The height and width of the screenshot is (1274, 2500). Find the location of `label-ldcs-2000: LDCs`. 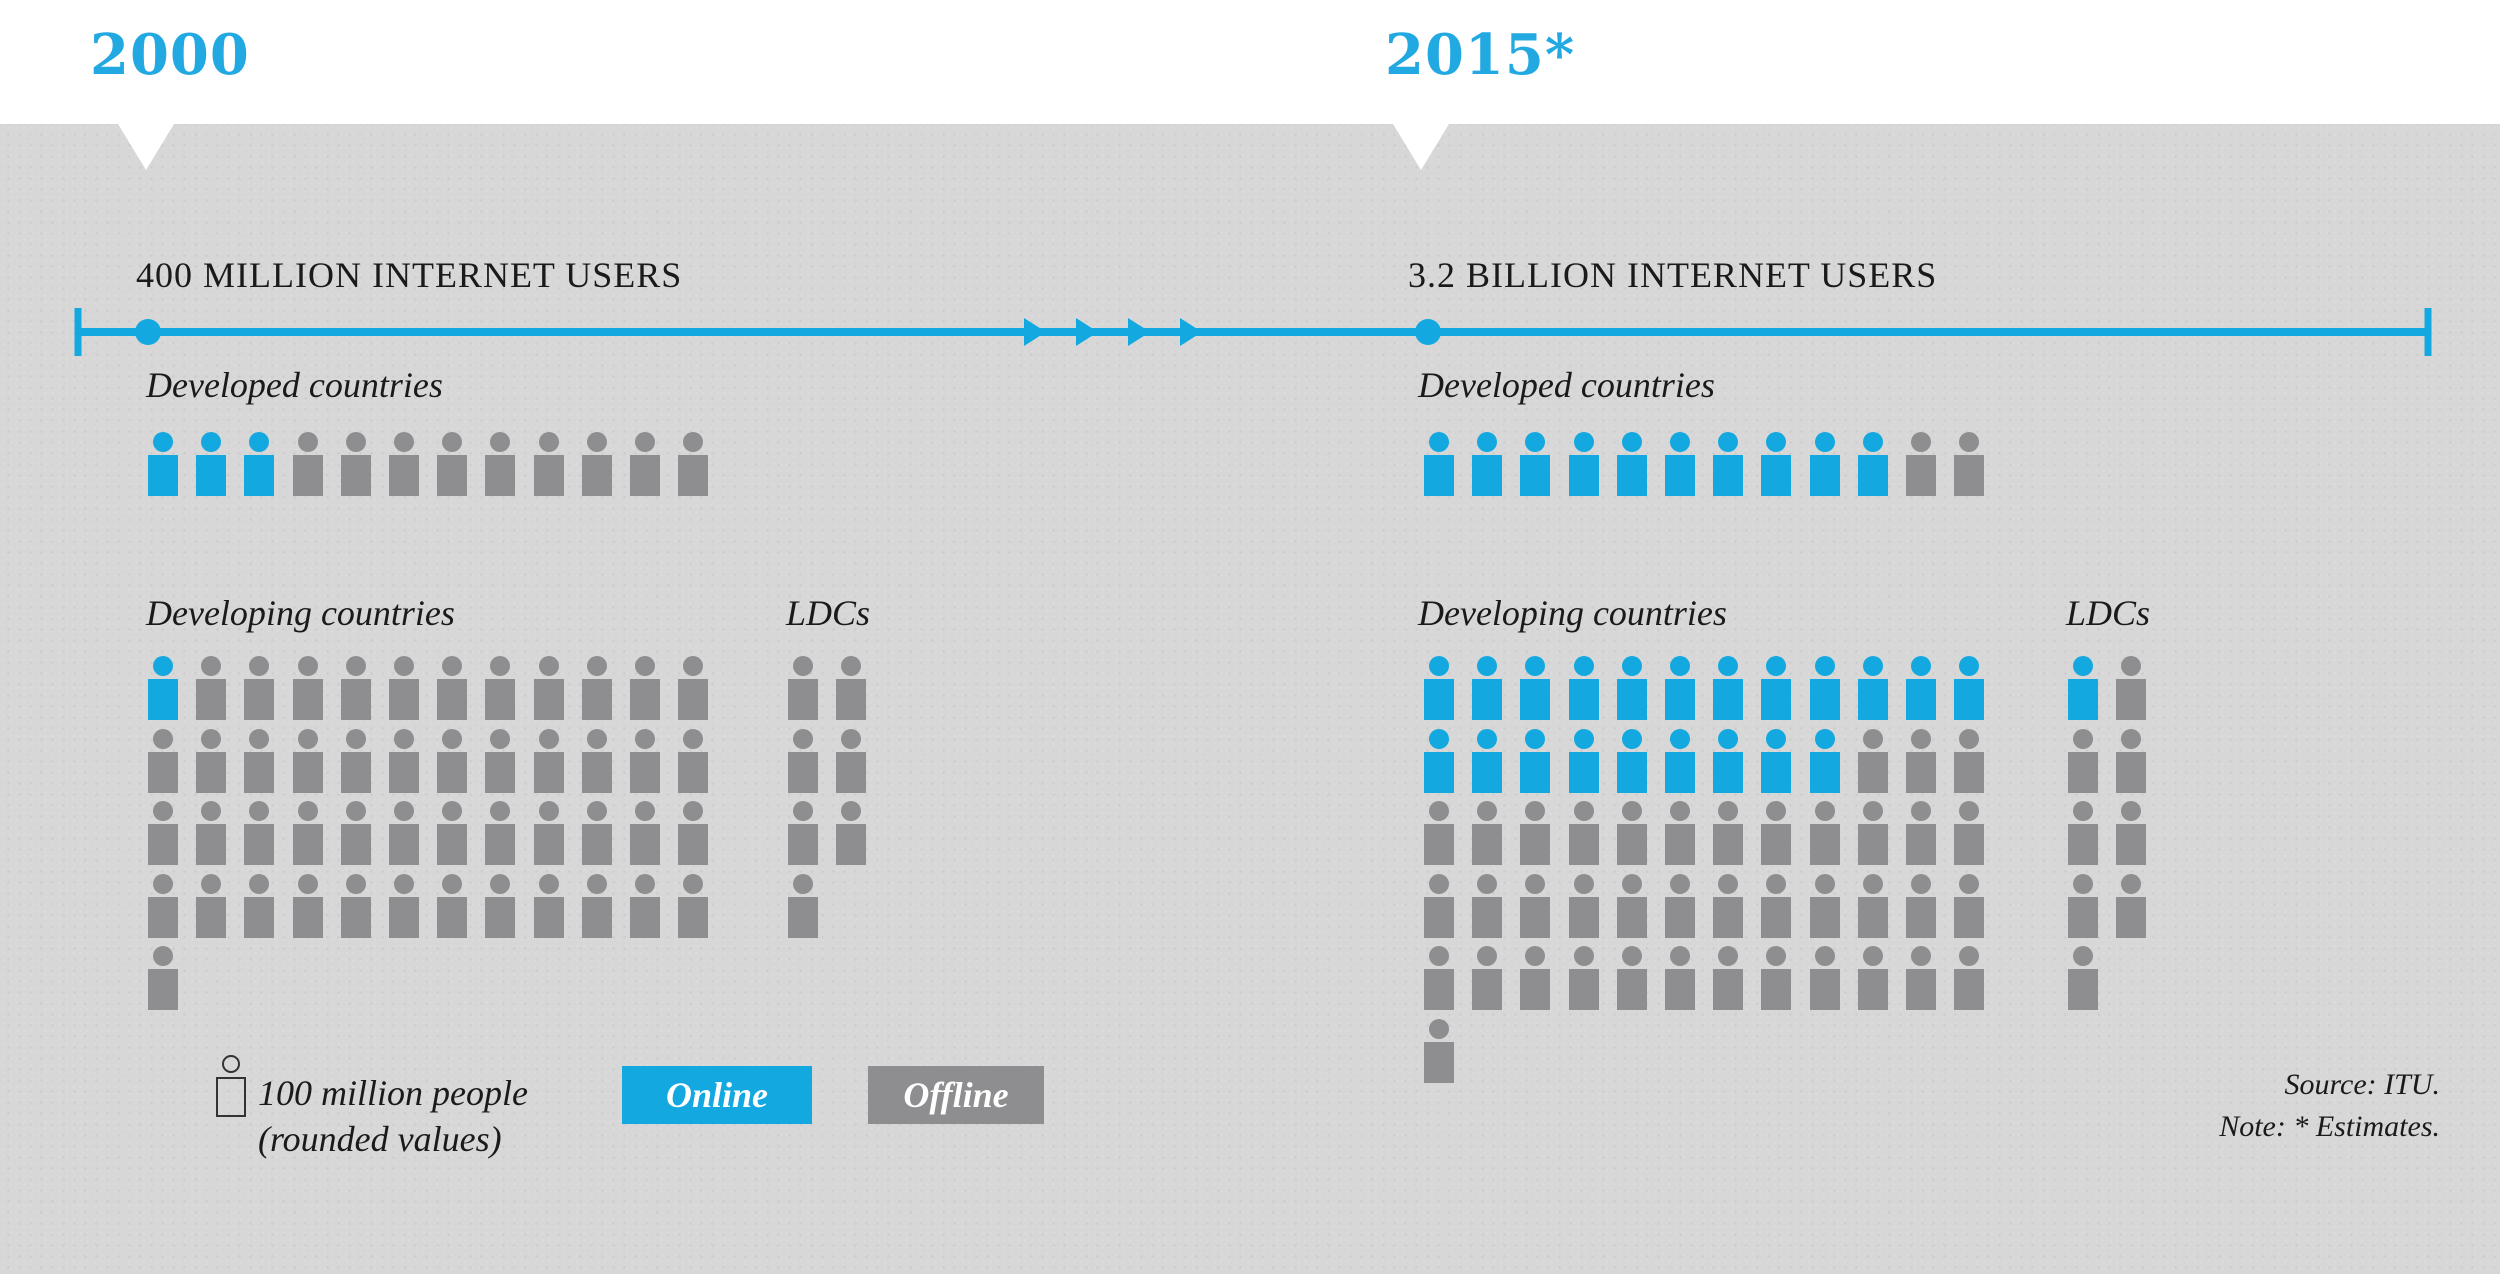

label-ldcs-2000: LDCs is located at coordinates (828, 613).